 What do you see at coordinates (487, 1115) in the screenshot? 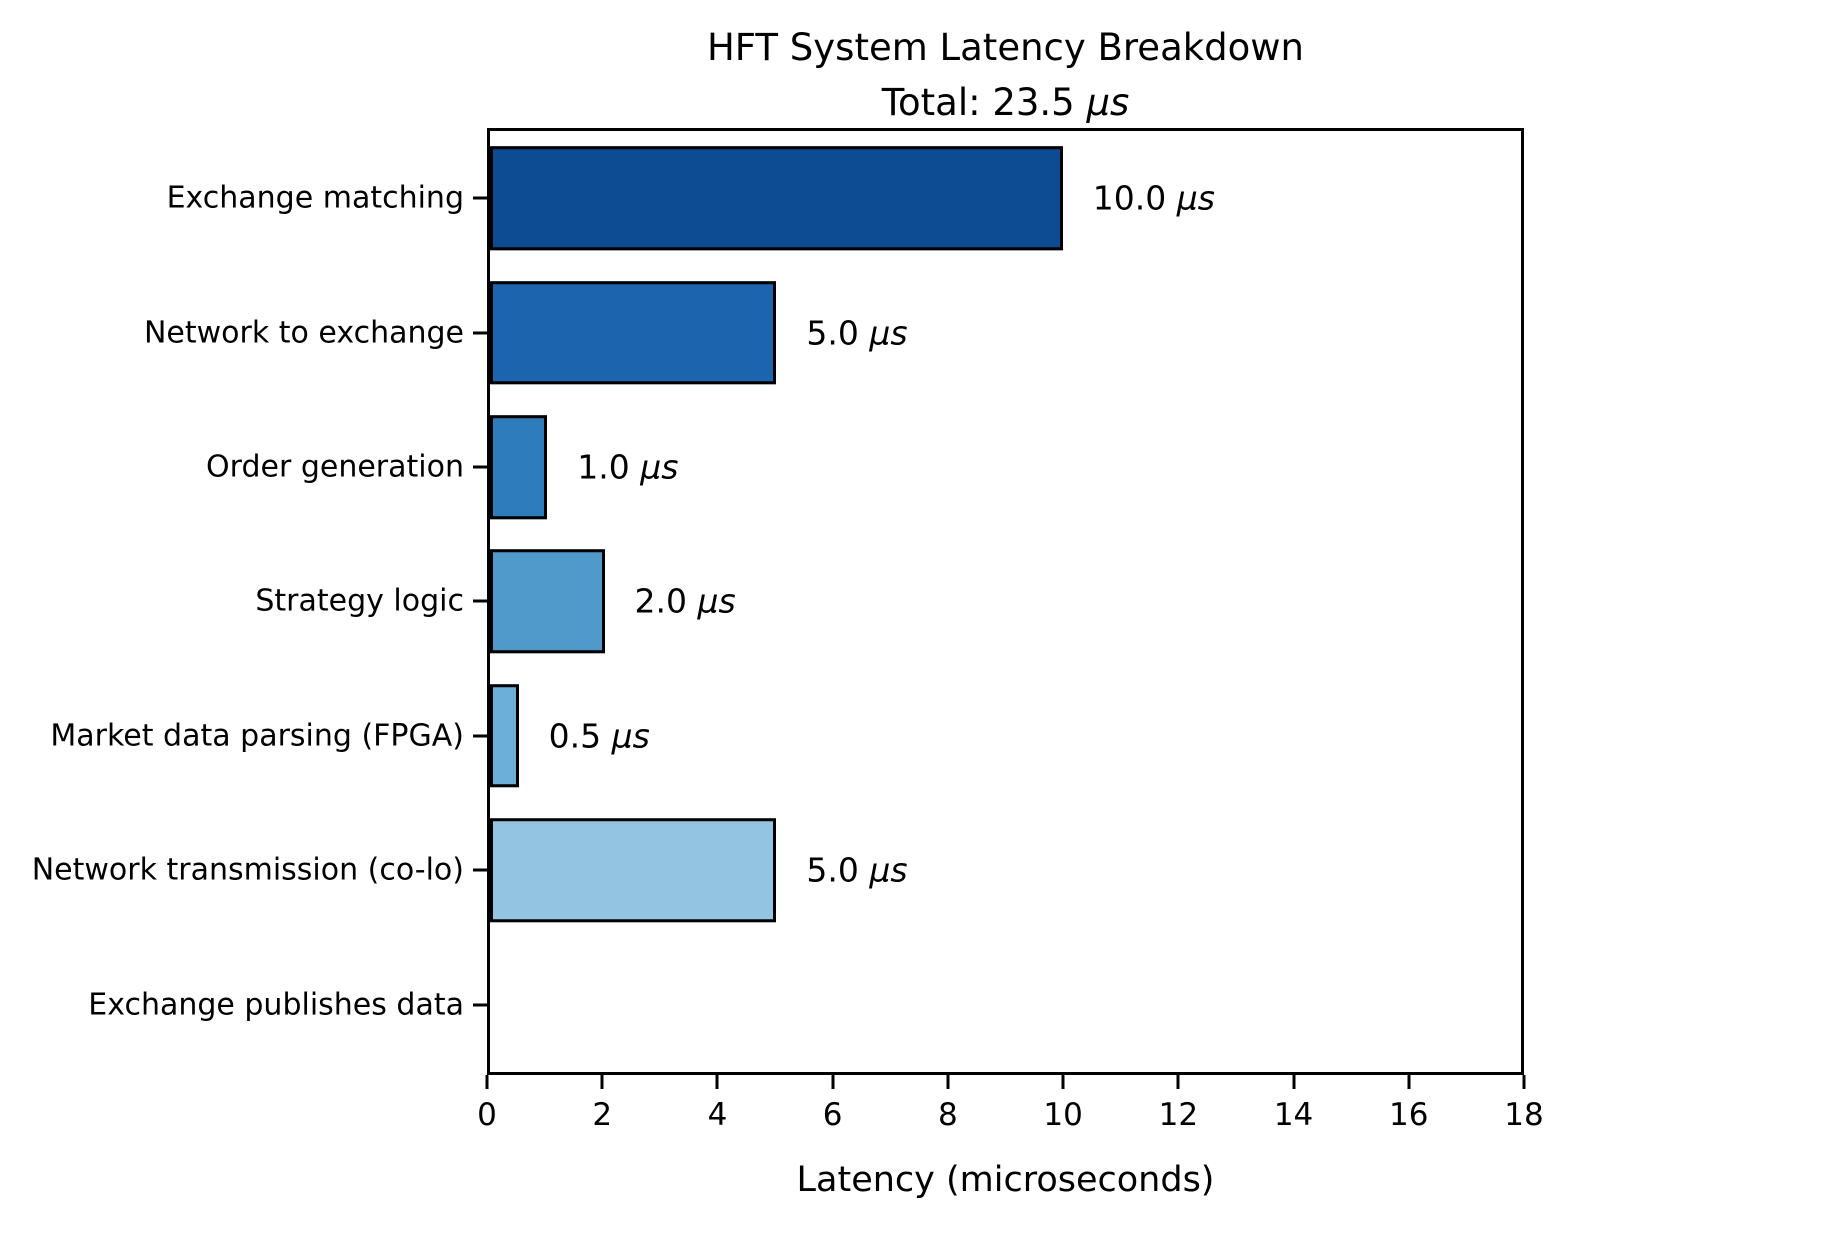
I see `x-tick-label: 0` at bounding box center [487, 1115].